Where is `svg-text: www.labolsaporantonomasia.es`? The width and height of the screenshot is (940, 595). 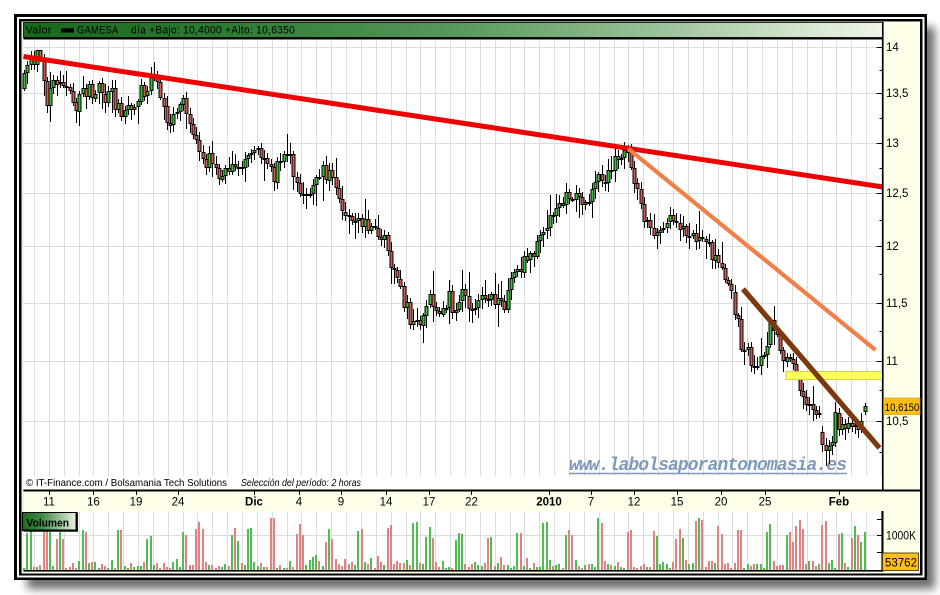 svg-text: www.labolsaporantonomasia.es is located at coordinates (708, 466).